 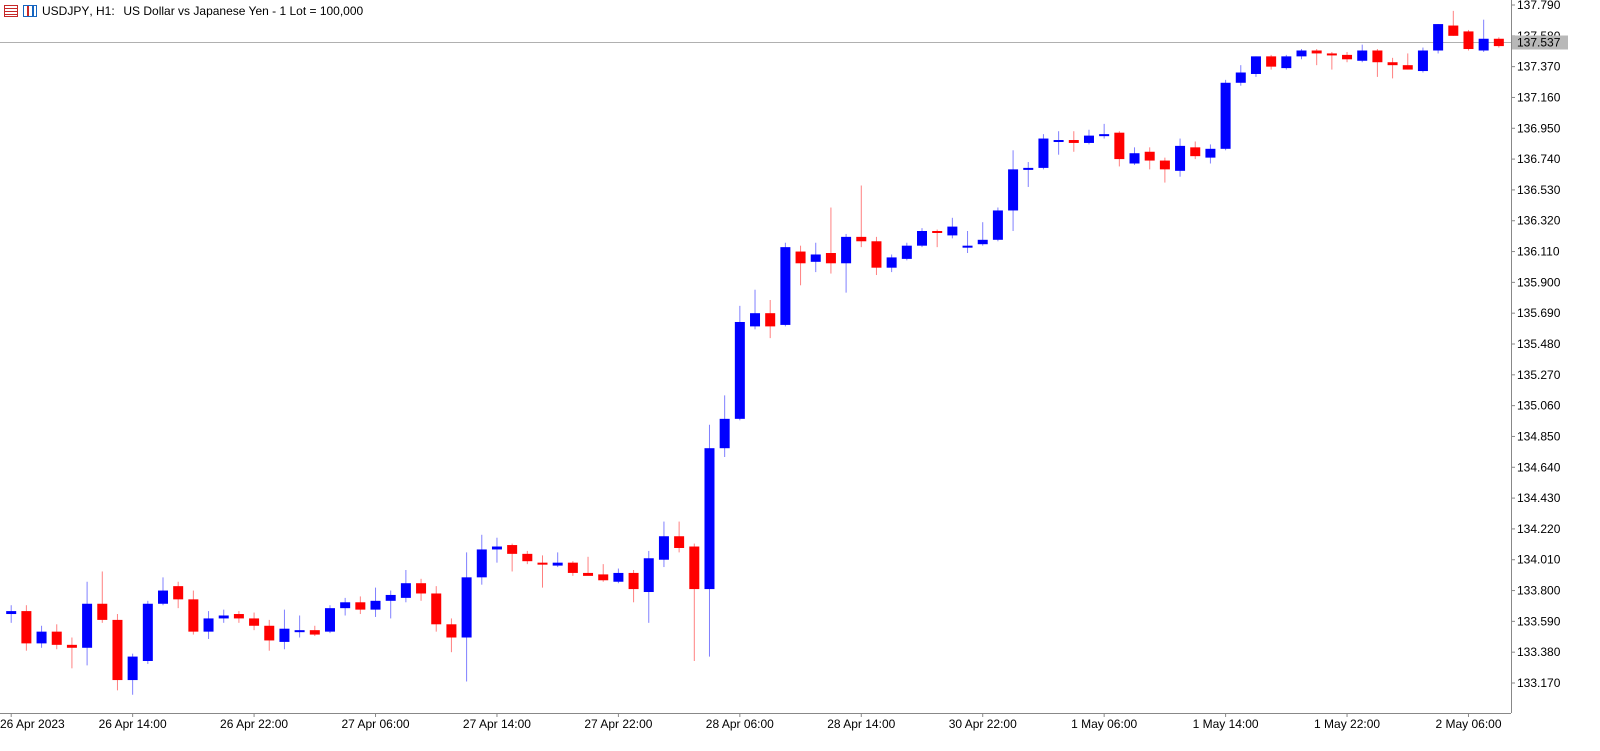 What do you see at coordinates (497, 724) in the screenshot?
I see `time-tick-label: 27 Apr 14:00` at bounding box center [497, 724].